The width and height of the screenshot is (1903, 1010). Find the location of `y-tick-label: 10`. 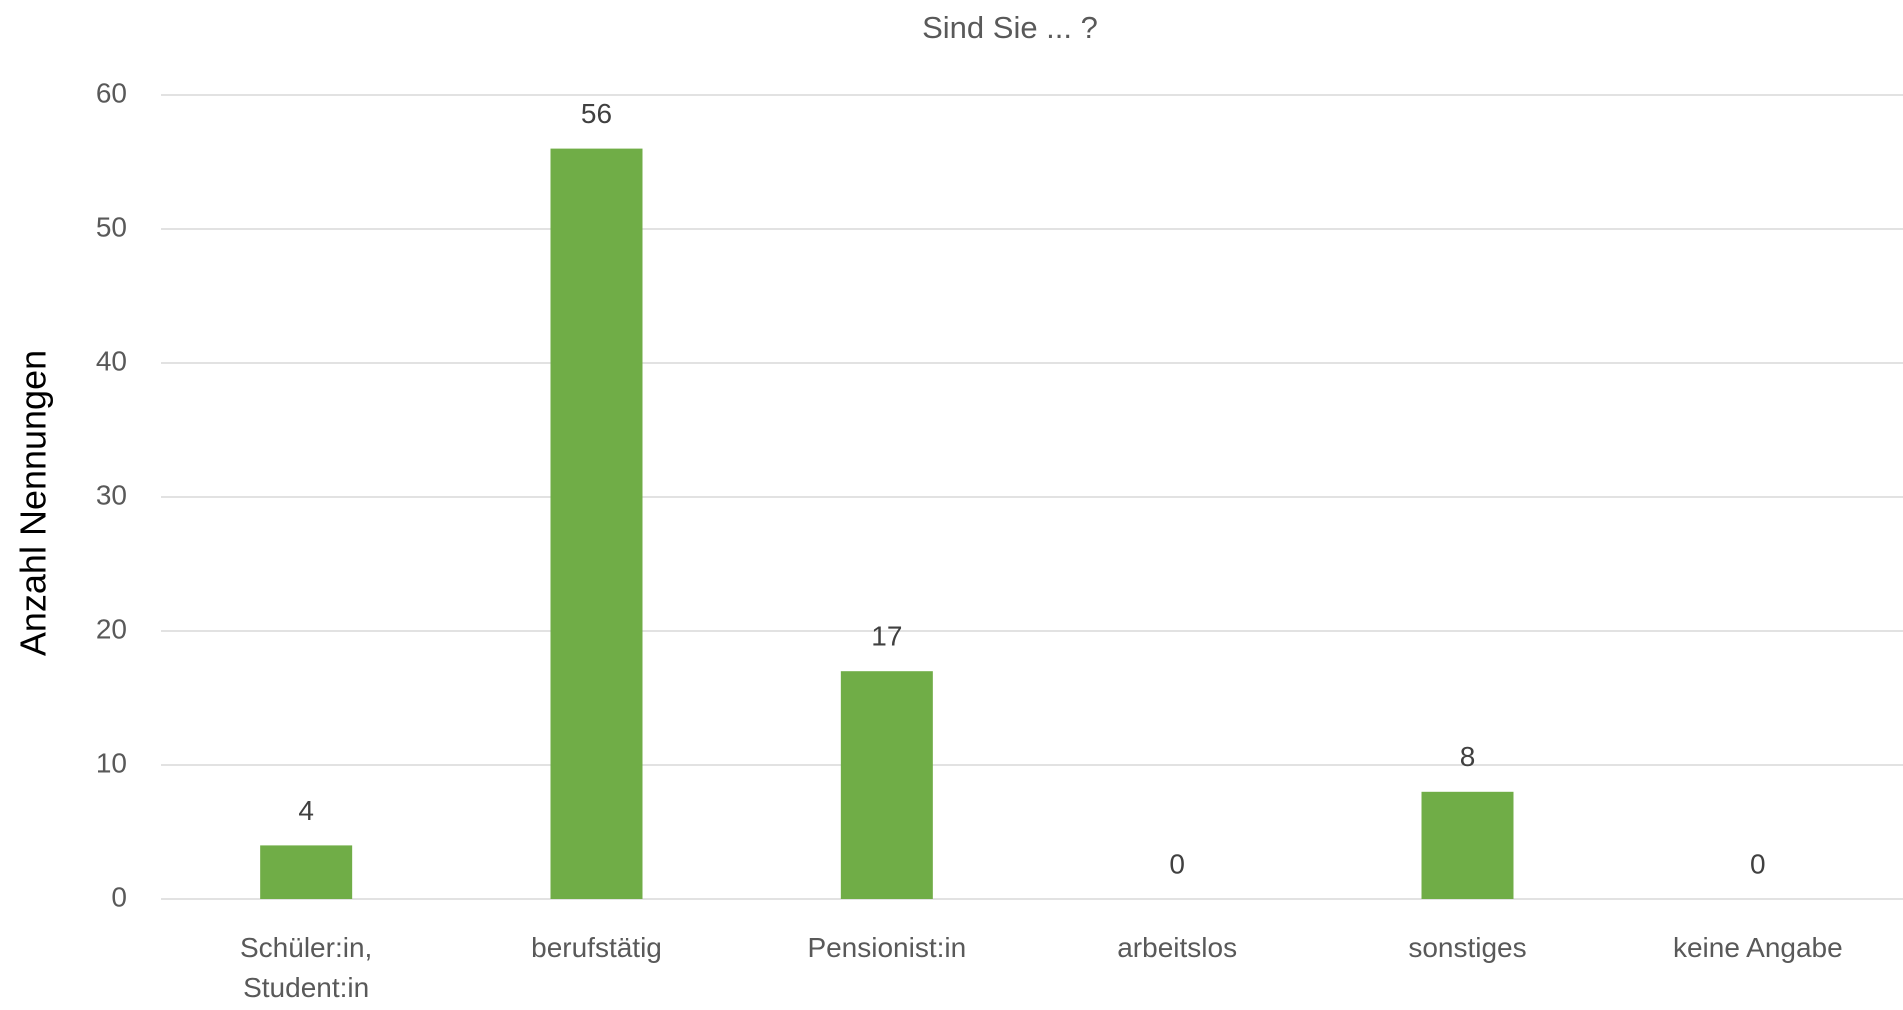

y-tick-label: 10 is located at coordinates (111, 762).